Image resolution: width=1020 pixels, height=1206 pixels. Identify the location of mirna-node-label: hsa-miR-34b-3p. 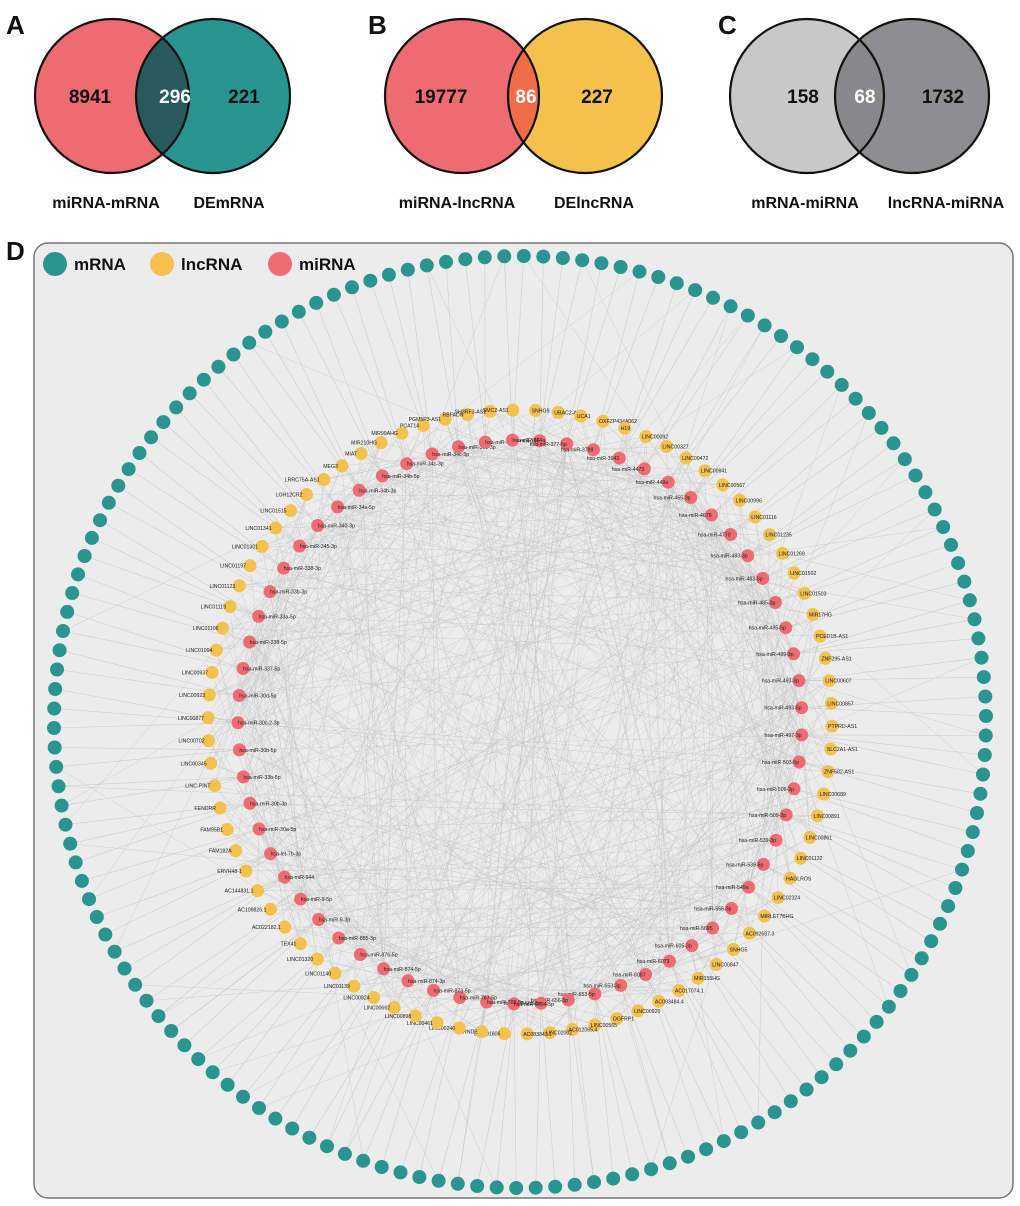
(377, 491).